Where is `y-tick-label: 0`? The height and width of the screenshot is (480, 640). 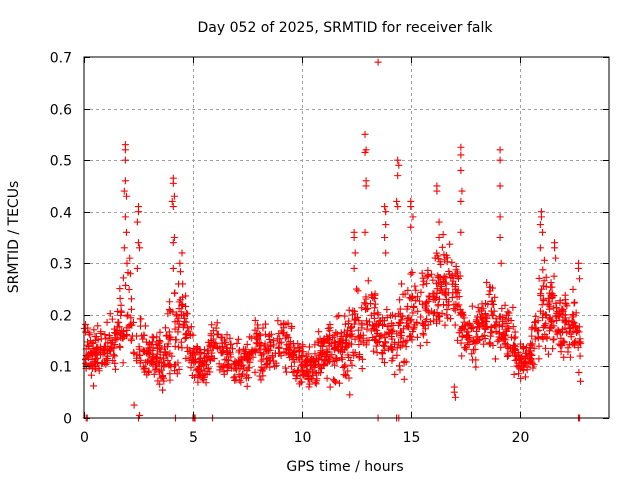
y-tick-label: 0 is located at coordinates (67, 420).